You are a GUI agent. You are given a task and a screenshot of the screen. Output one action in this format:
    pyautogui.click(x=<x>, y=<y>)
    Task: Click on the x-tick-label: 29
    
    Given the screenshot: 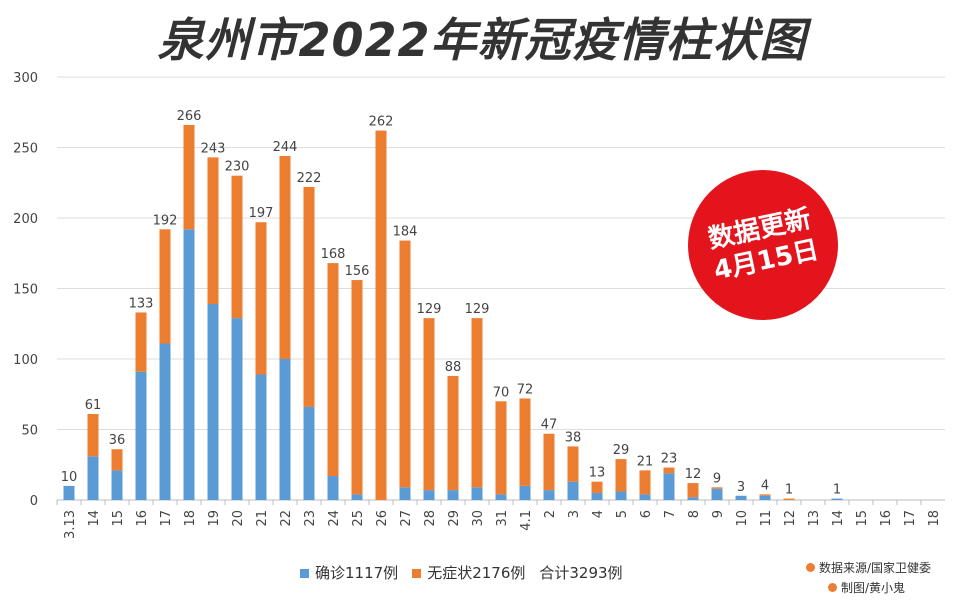 What is the action you would take?
    pyautogui.click(x=454, y=518)
    